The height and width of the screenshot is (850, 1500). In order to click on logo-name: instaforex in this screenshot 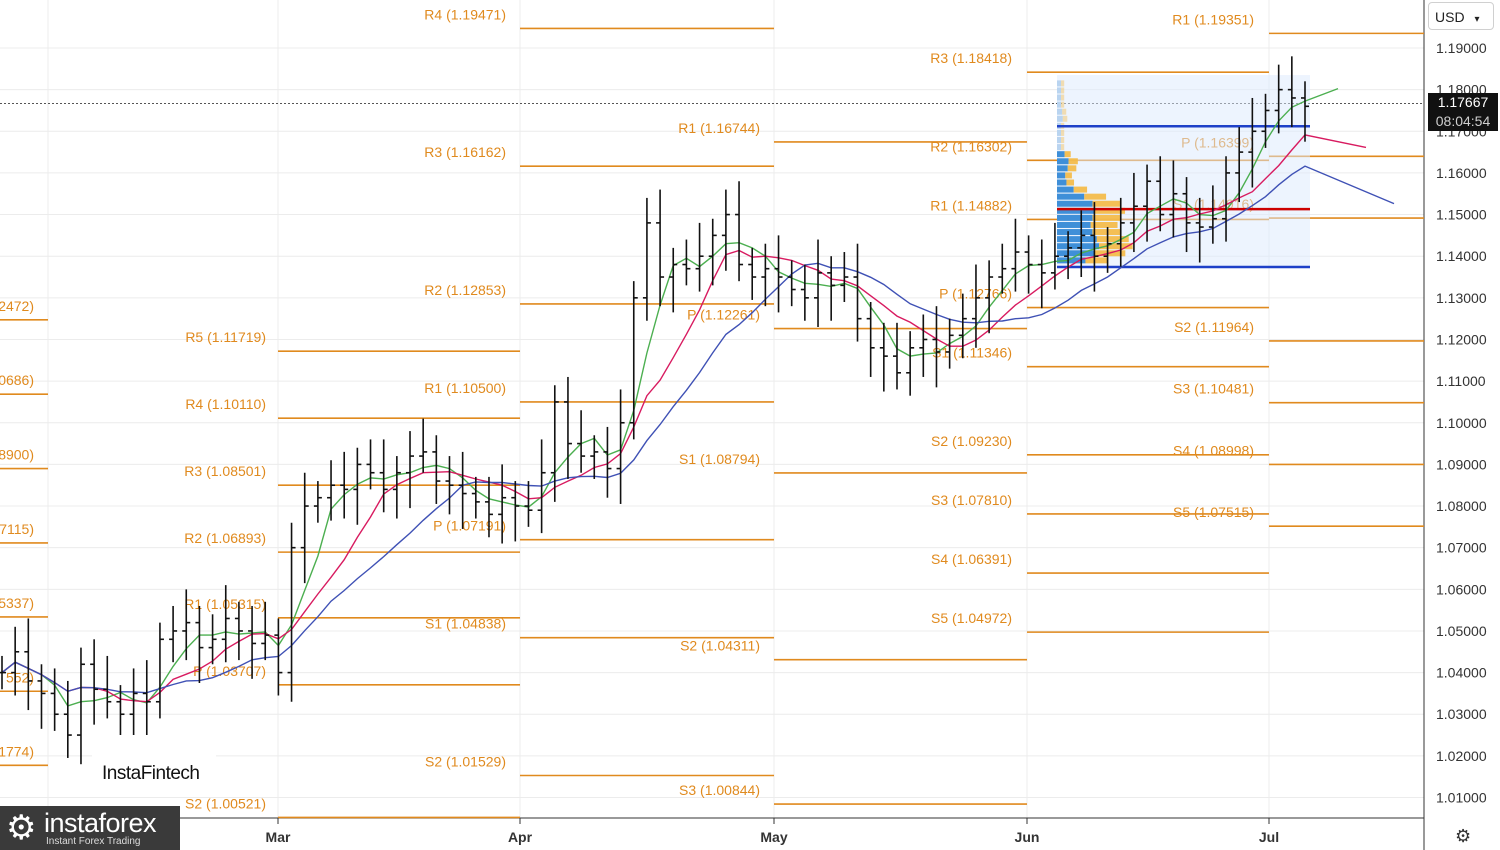, I will do `click(100, 823)`.